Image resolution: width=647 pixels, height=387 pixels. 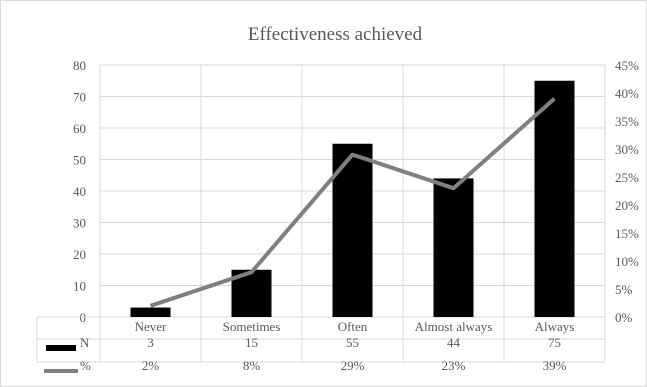 I want to click on y-right-tick-label: 25%, so click(x=627, y=177).